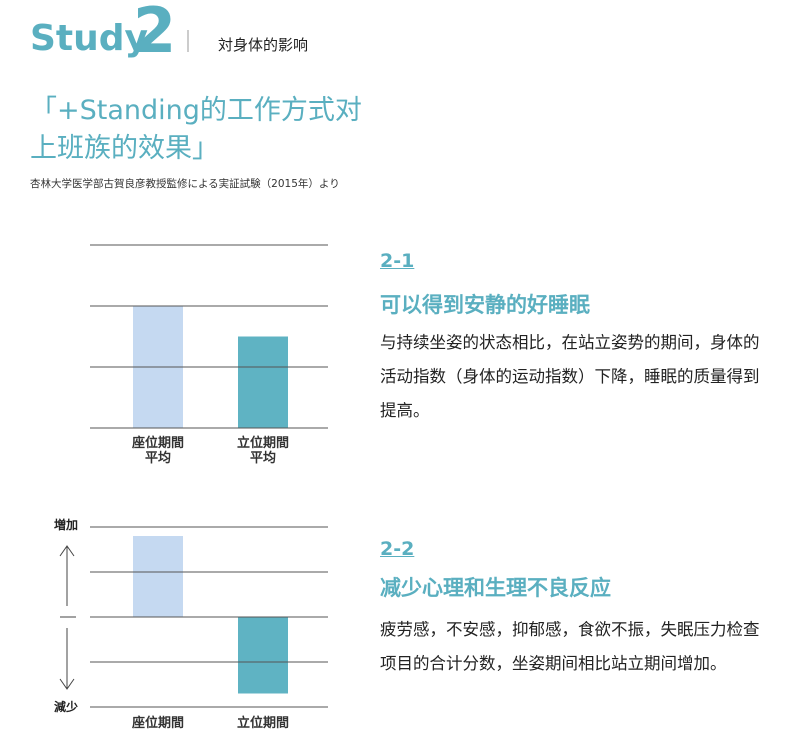 The height and width of the screenshot is (753, 790). Describe the element at coordinates (485, 305) in the screenshot. I see `section-heading: 可以得到安静的好睡眠` at that location.